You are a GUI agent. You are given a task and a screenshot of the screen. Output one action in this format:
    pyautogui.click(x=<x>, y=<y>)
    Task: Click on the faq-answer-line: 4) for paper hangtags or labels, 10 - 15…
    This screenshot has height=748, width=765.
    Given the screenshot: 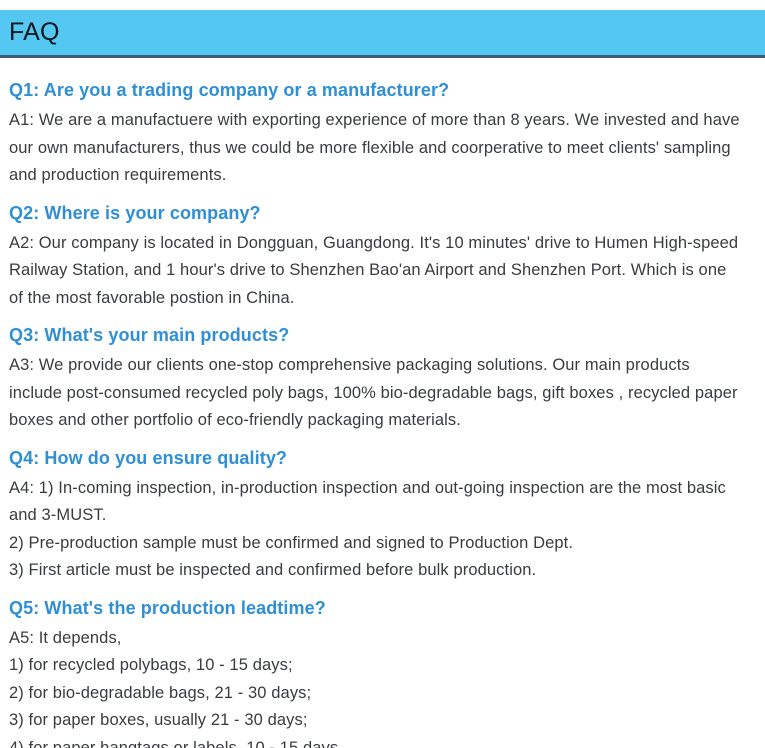 What is the action you would take?
    pyautogui.click(x=176, y=743)
    